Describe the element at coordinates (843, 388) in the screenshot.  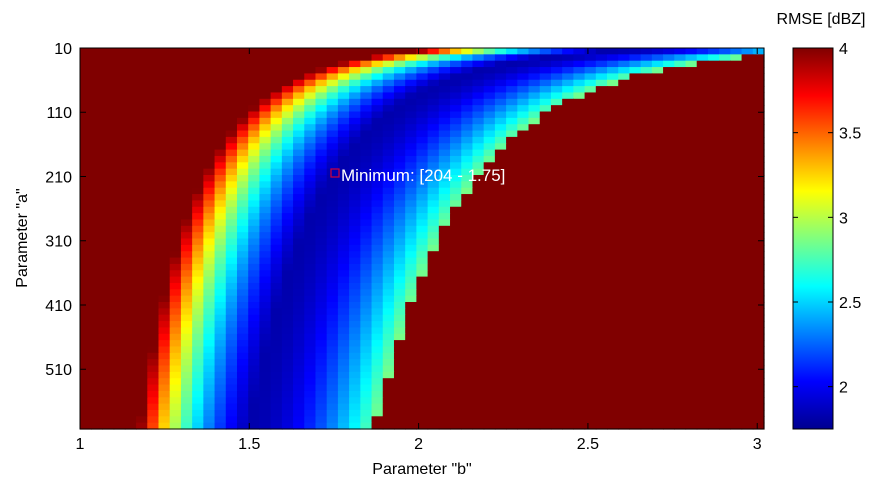
I see `colorbar-tick-label: 2` at that location.